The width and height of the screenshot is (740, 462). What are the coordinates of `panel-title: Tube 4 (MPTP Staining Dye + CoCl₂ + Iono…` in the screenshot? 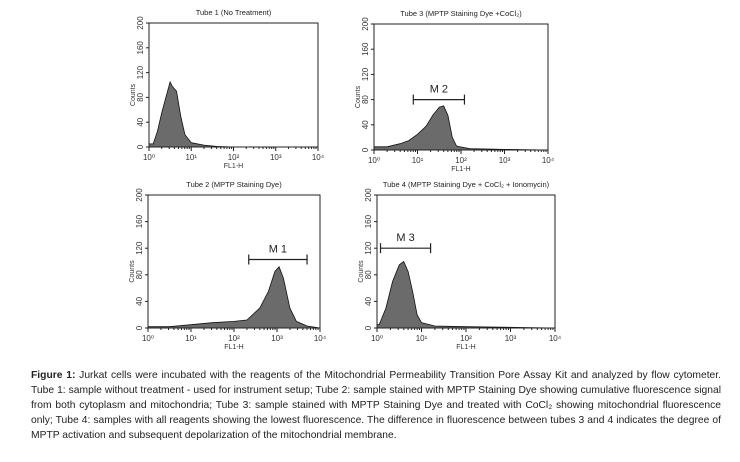 It's located at (466, 184).